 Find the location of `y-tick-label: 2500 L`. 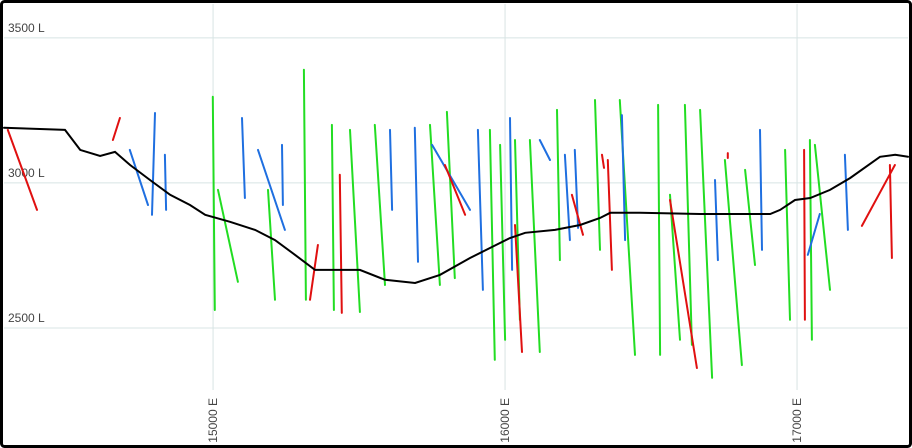

y-tick-label: 2500 L is located at coordinates (26, 318).